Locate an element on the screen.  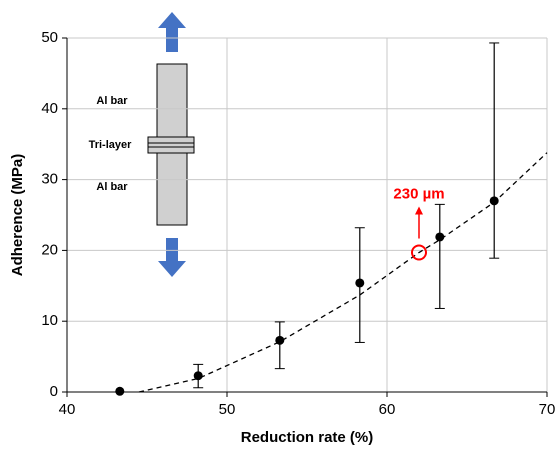
arrow-up is located at coordinates (172, 32).